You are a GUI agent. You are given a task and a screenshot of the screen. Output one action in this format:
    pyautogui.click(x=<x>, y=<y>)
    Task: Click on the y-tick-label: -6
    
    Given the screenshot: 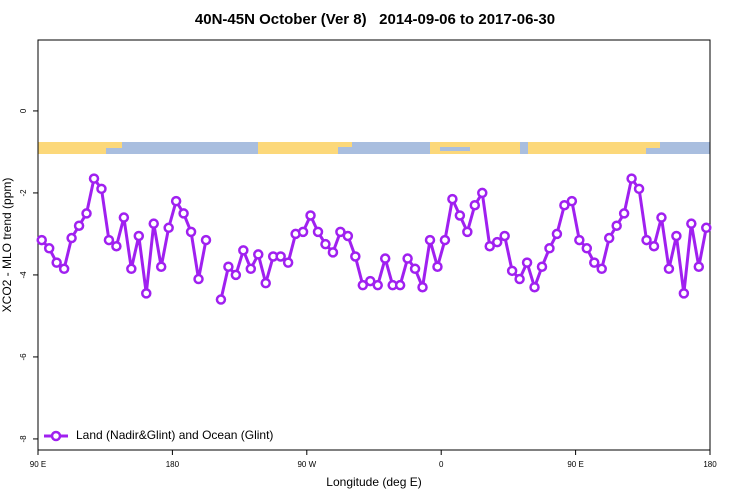 What is the action you would take?
    pyautogui.click(x=23, y=357)
    